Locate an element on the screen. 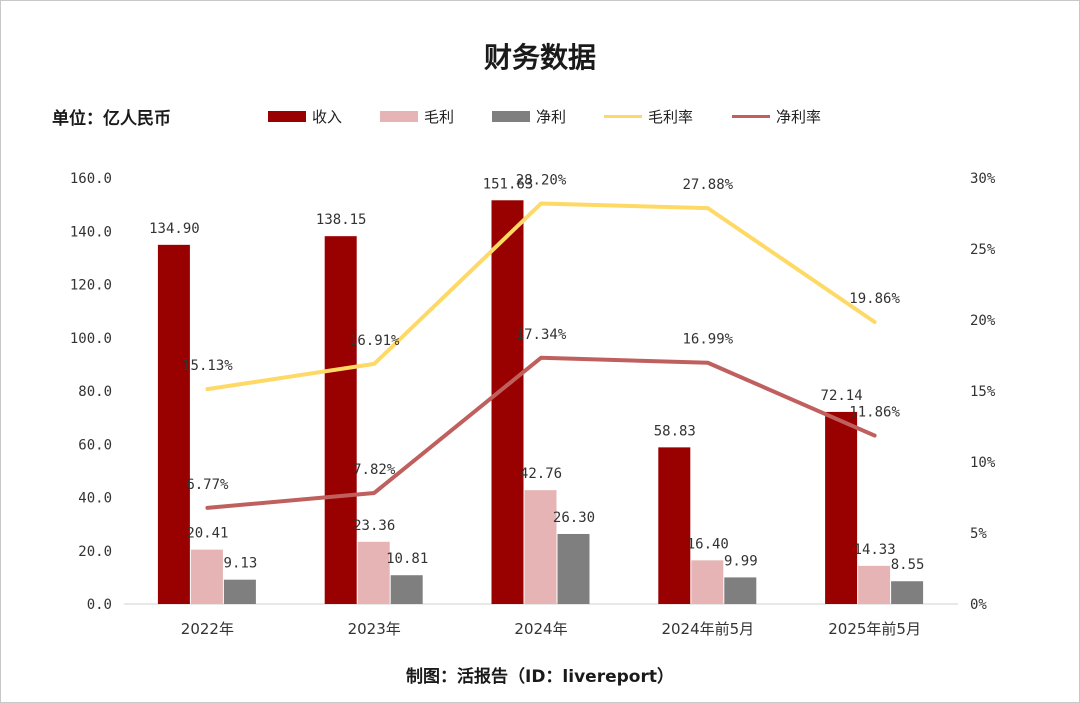  legend-label-net-profit: 净利 is located at coordinates (551, 116).